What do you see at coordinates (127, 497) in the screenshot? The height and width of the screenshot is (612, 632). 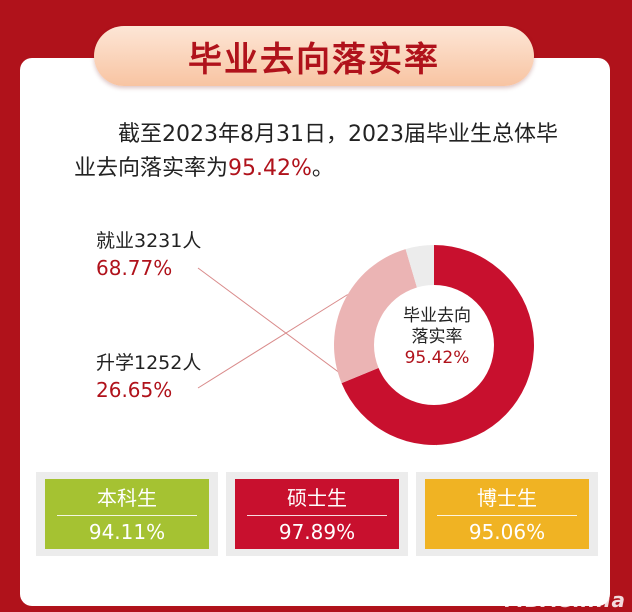 I see `card-undergraduate-name: 本科生` at bounding box center [127, 497].